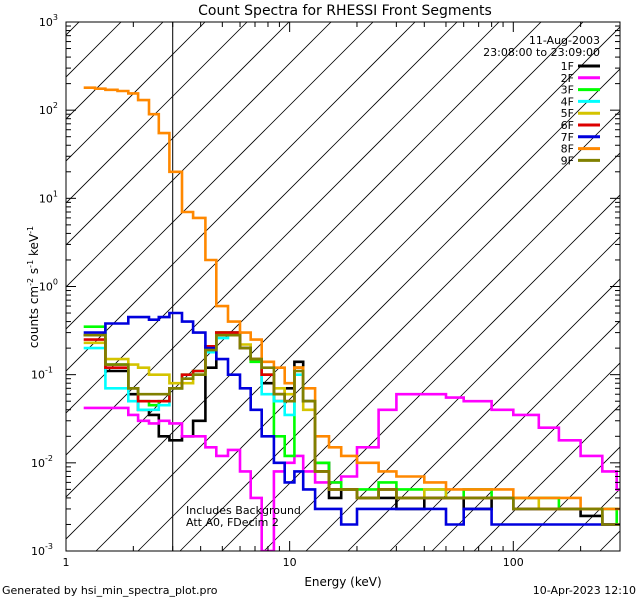 The image size is (640, 600). What do you see at coordinates (567, 149) in the screenshot?
I see `legend-label: 8F` at bounding box center [567, 149].